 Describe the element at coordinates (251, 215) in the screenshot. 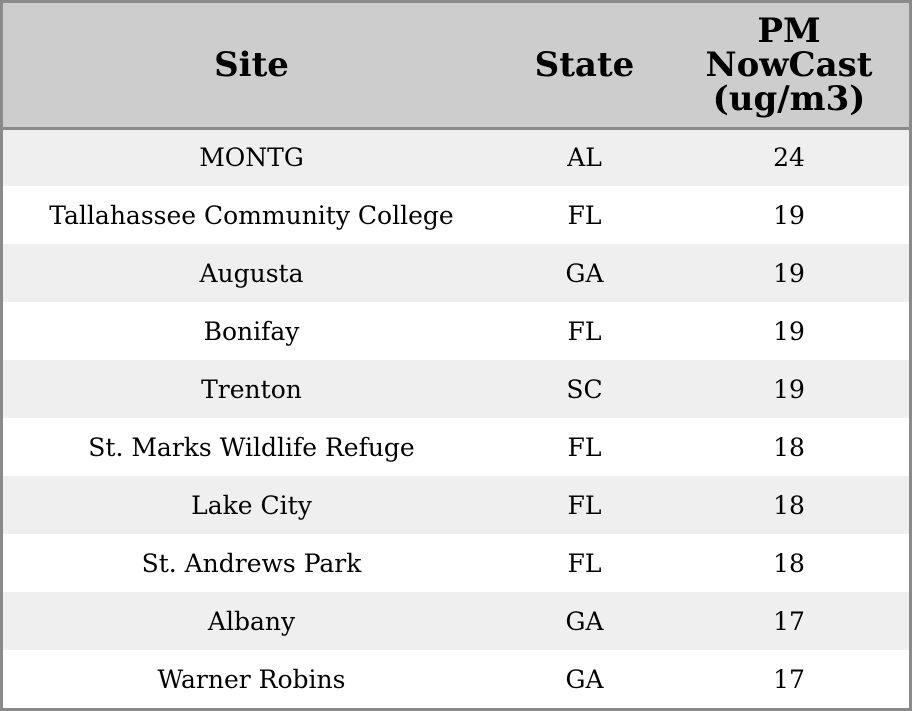

I see `cell-site: Tallahassee Community College` at that location.